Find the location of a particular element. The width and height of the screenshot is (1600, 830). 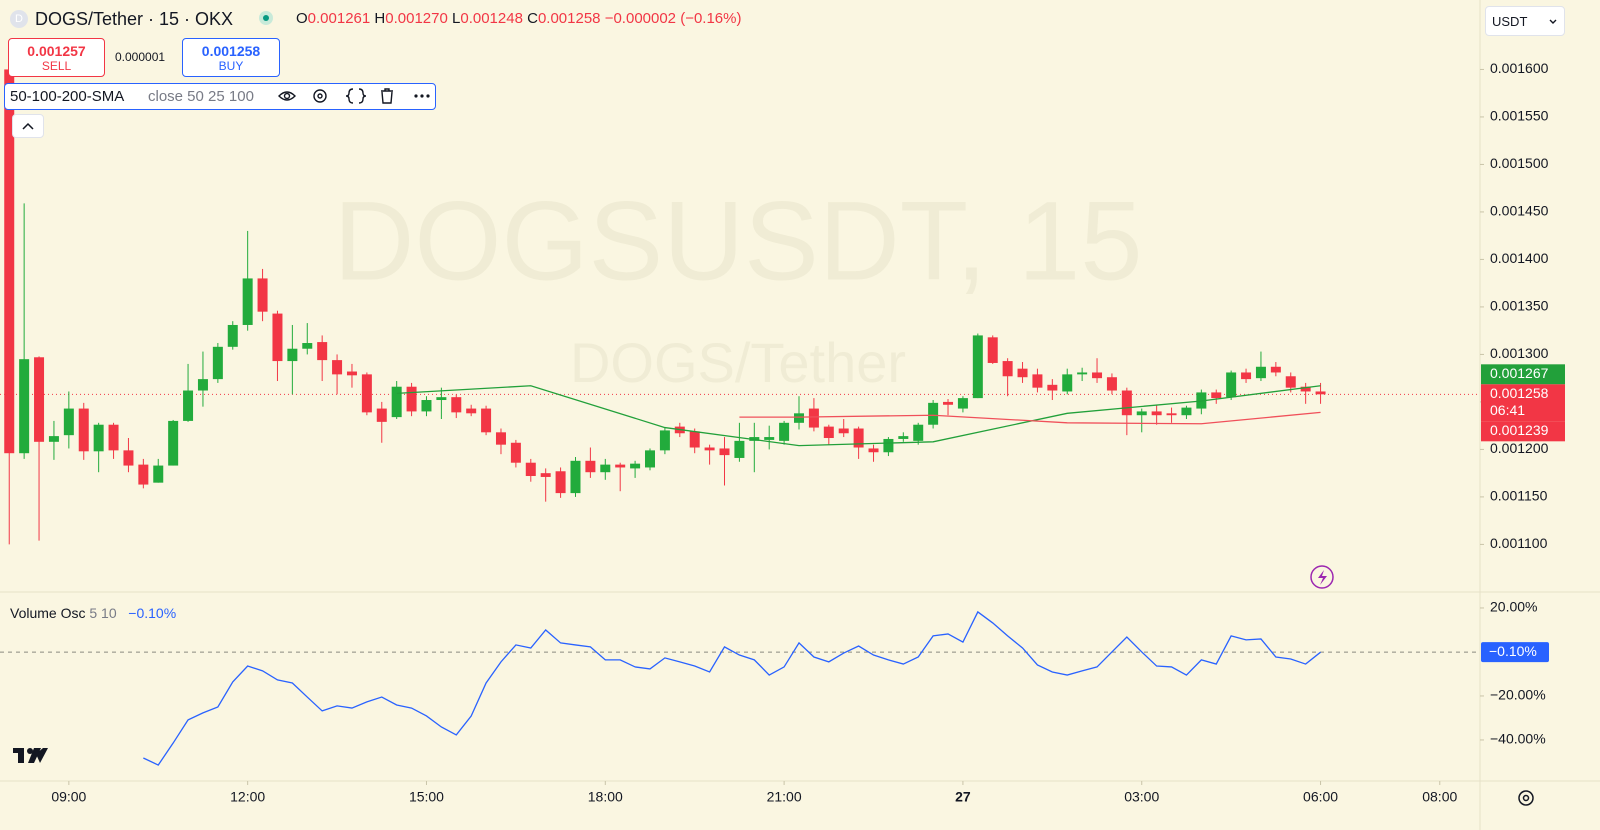

price-label-box is located at coordinates (1523, 403).